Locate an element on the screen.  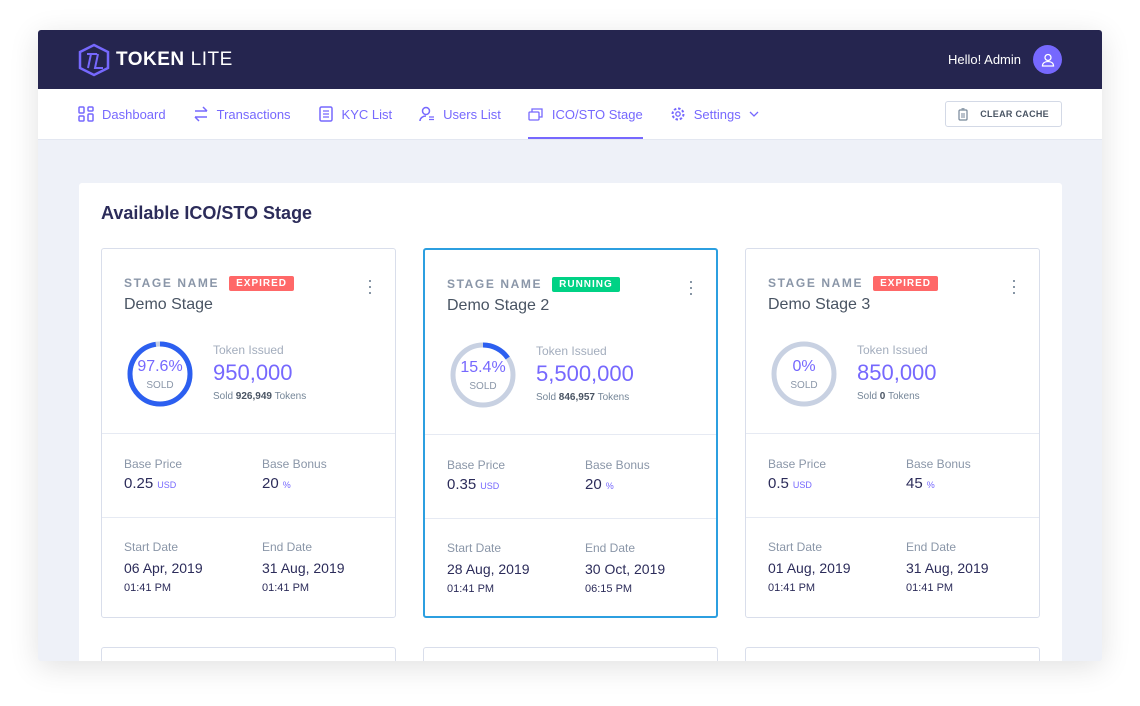
top-bar: TOKEN LITE Hello! Admin is located at coordinates (570, 59).